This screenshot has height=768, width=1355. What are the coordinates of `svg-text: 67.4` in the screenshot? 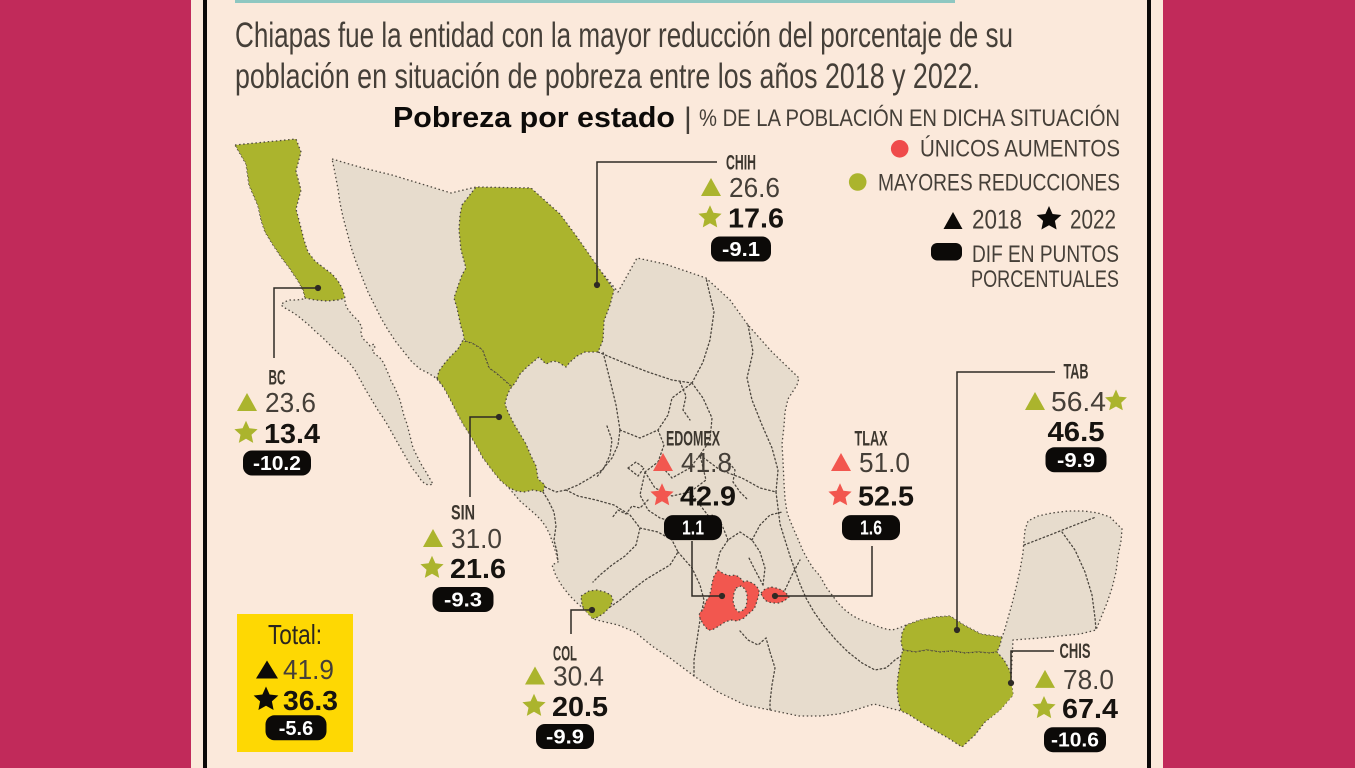 It's located at (1090, 708).